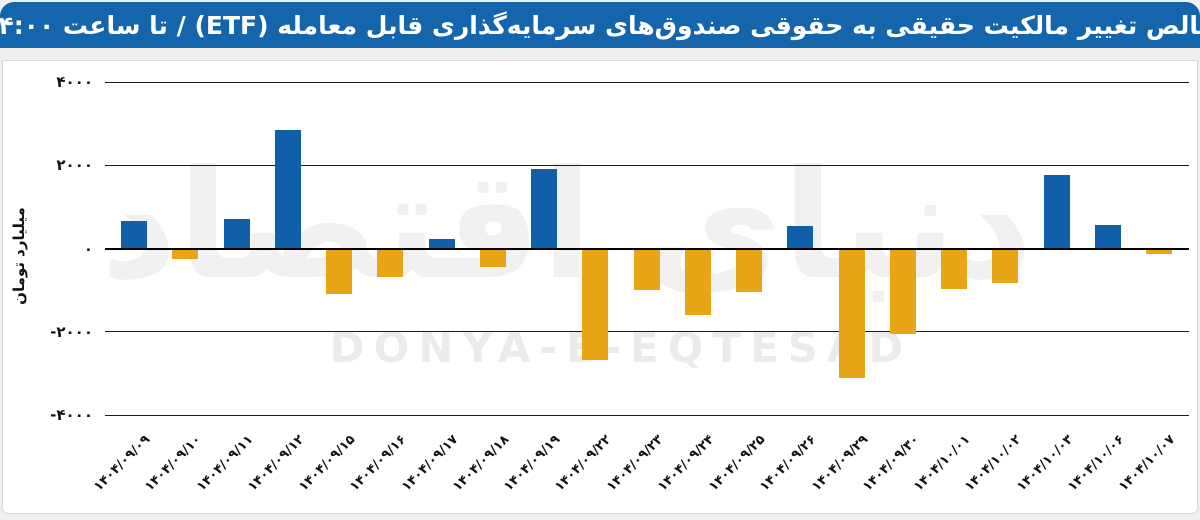 This screenshot has height=520, width=1200. What do you see at coordinates (647, 248) in the screenshot?
I see `zero-axis-line` at bounding box center [647, 248].